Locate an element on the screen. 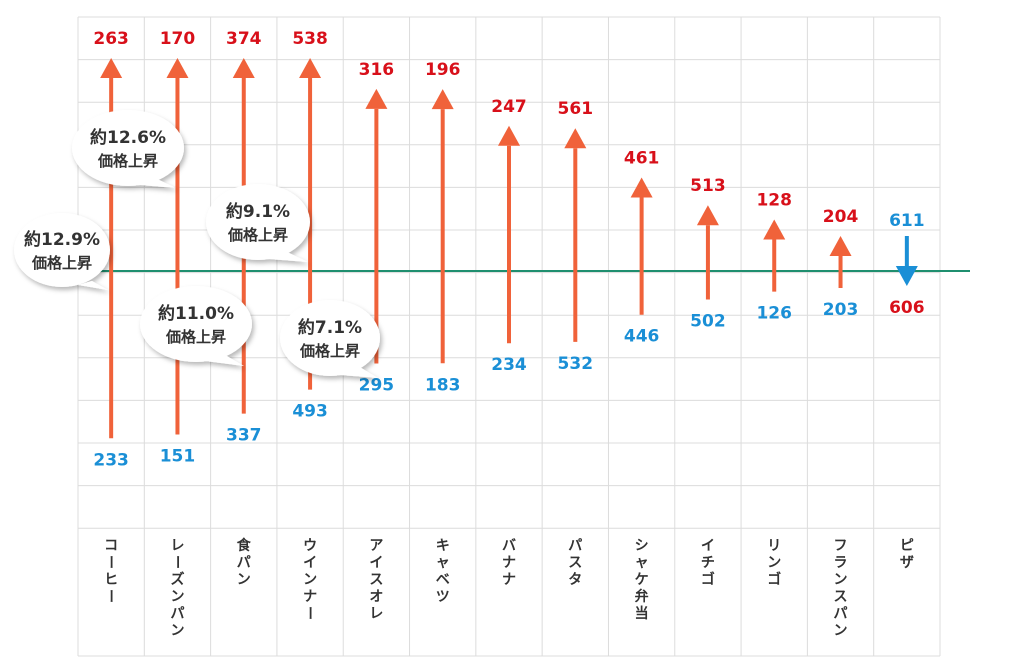 Image resolution: width=1024 pixels, height=671 pixels. annotation-line1: 約7.1% is located at coordinates (330, 327).